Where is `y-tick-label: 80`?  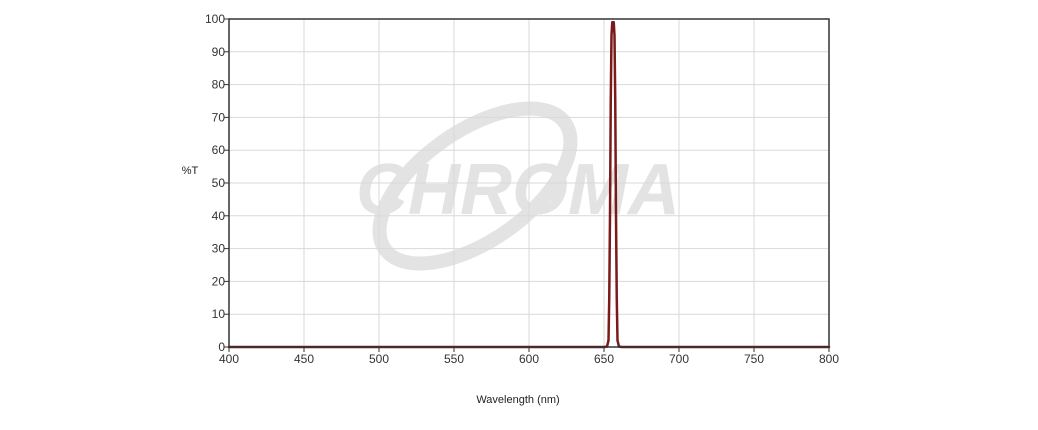
y-tick-label: 80 is located at coordinates (219, 85).